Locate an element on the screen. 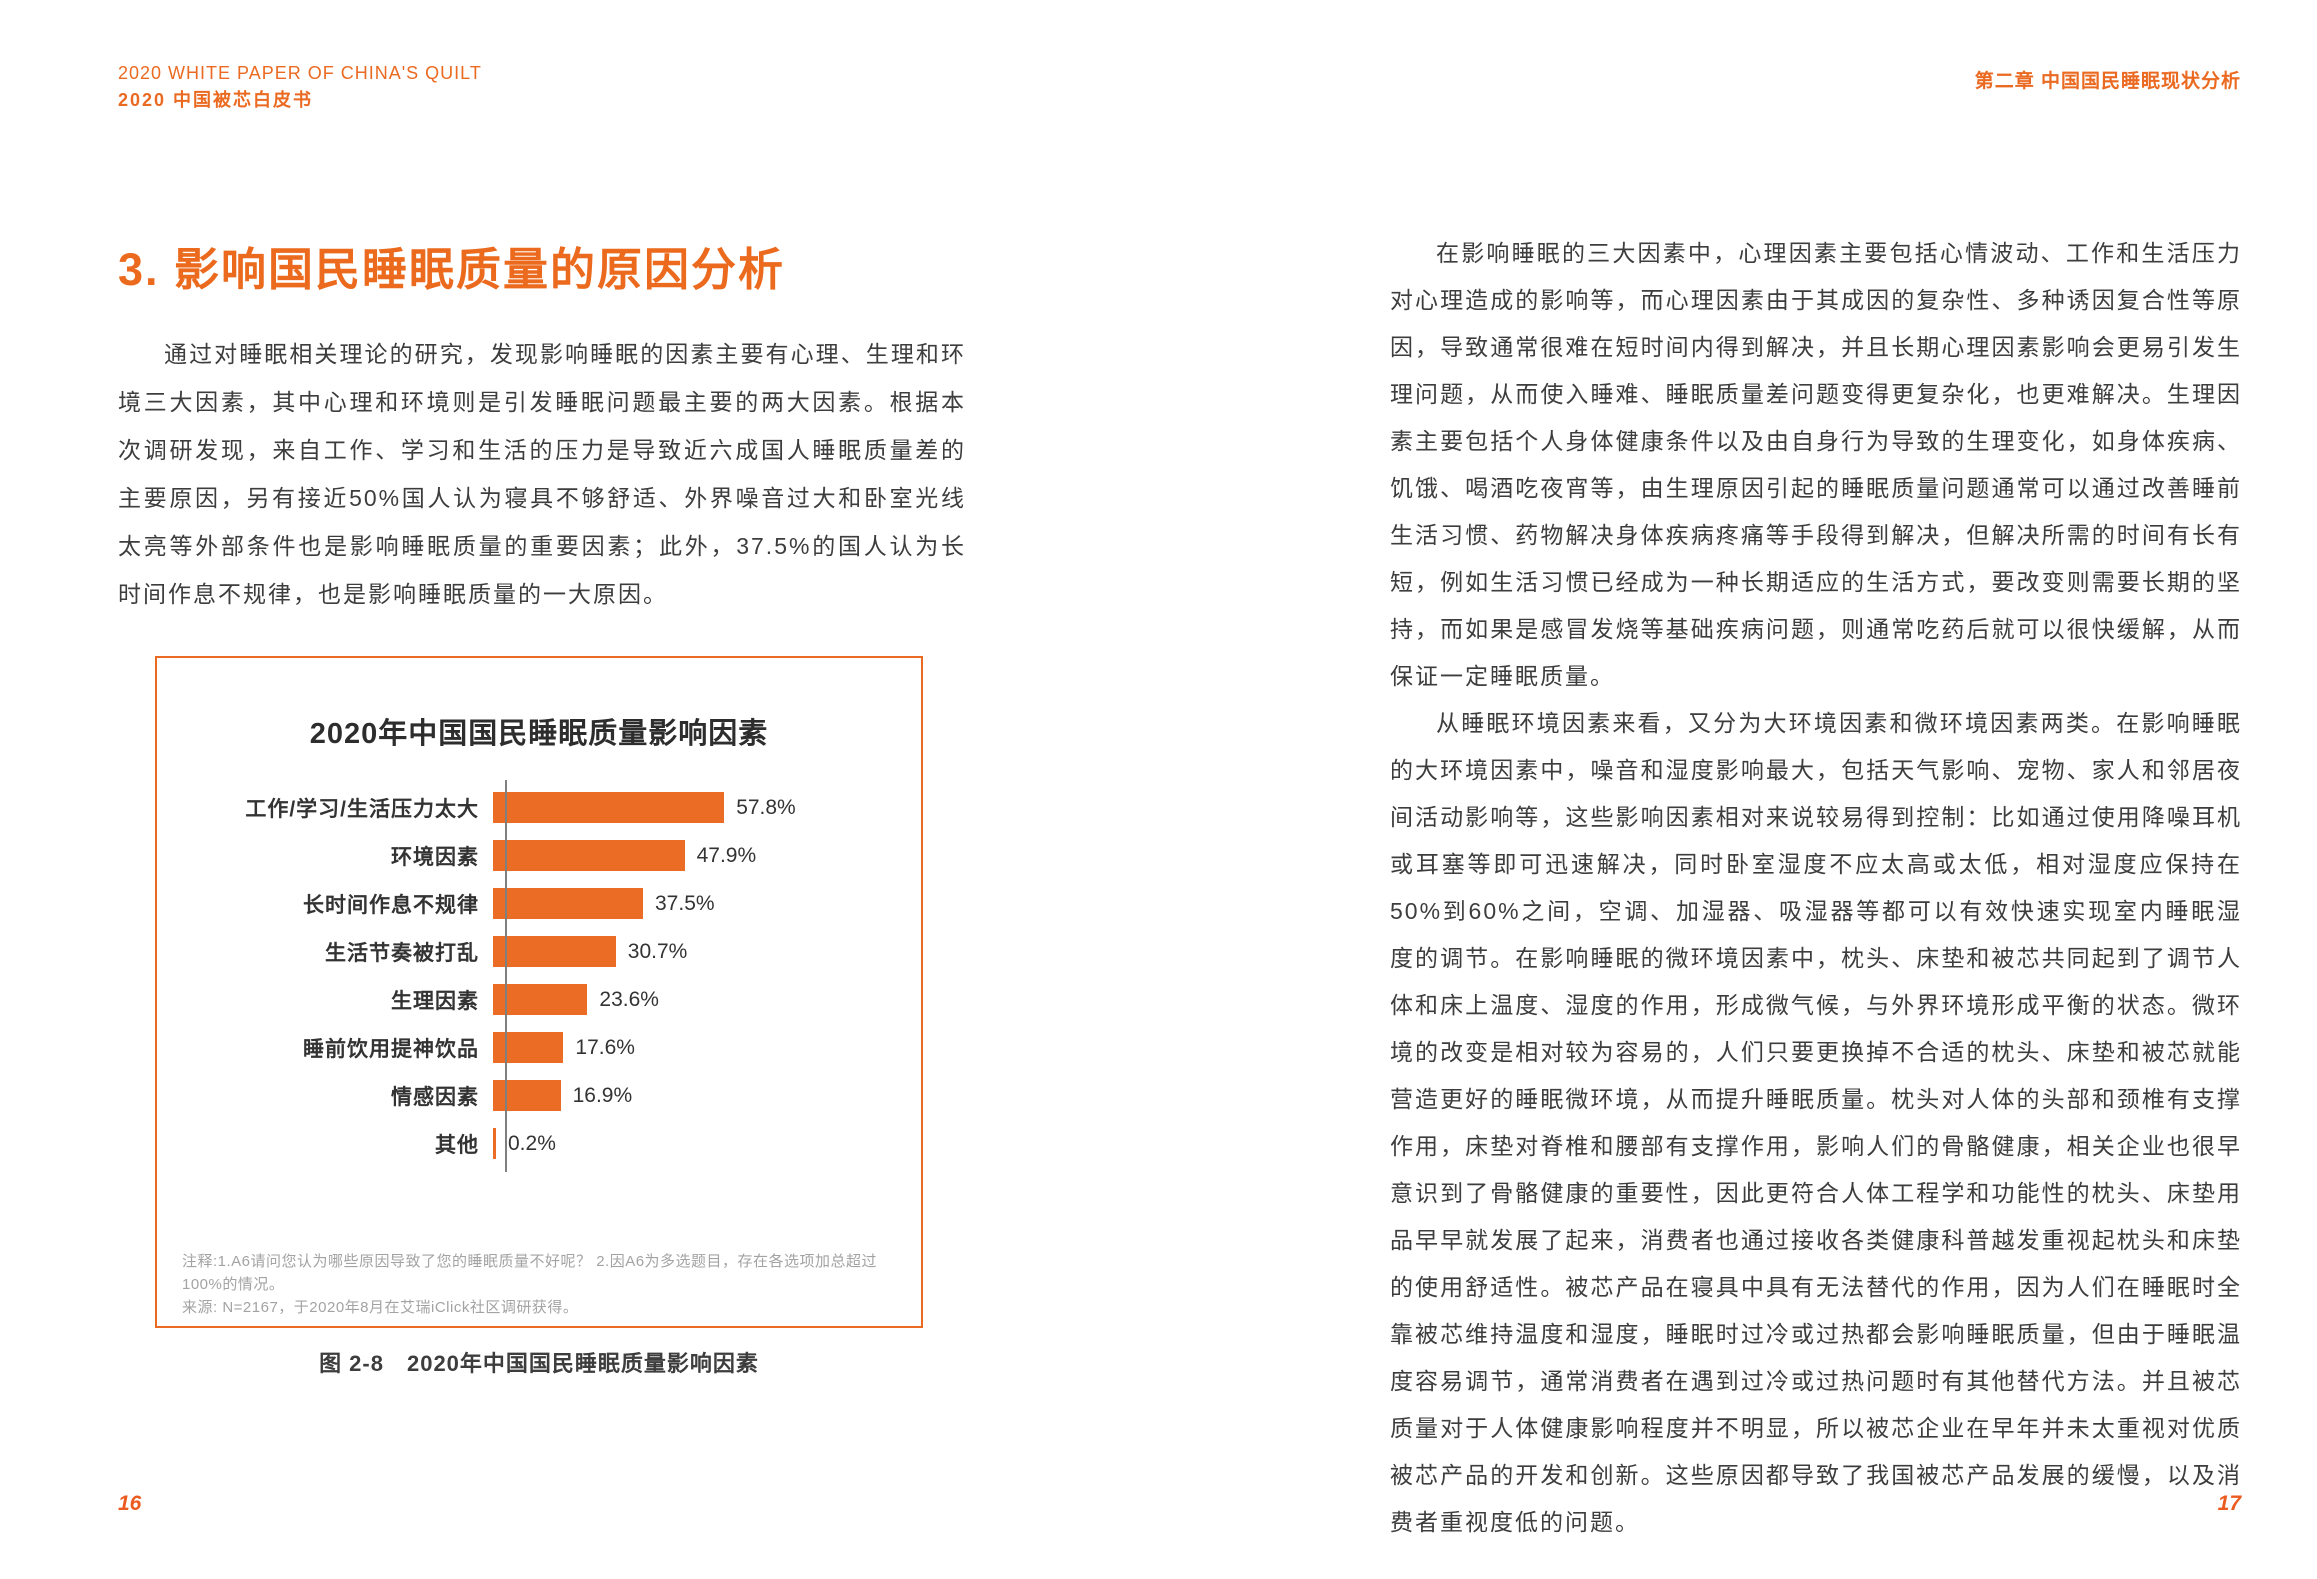 This screenshot has width=2317, height=1579. chart-category-label: 其他 is located at coordinates (457, 1145).